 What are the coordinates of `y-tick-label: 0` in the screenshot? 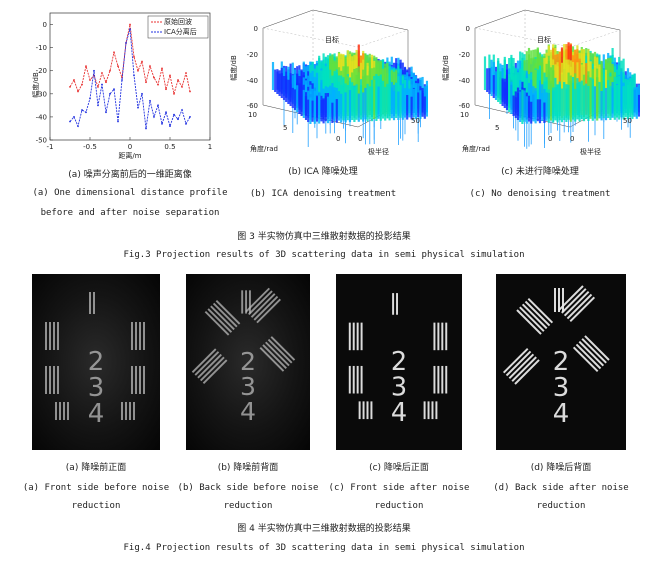 It's located at (45, 25).